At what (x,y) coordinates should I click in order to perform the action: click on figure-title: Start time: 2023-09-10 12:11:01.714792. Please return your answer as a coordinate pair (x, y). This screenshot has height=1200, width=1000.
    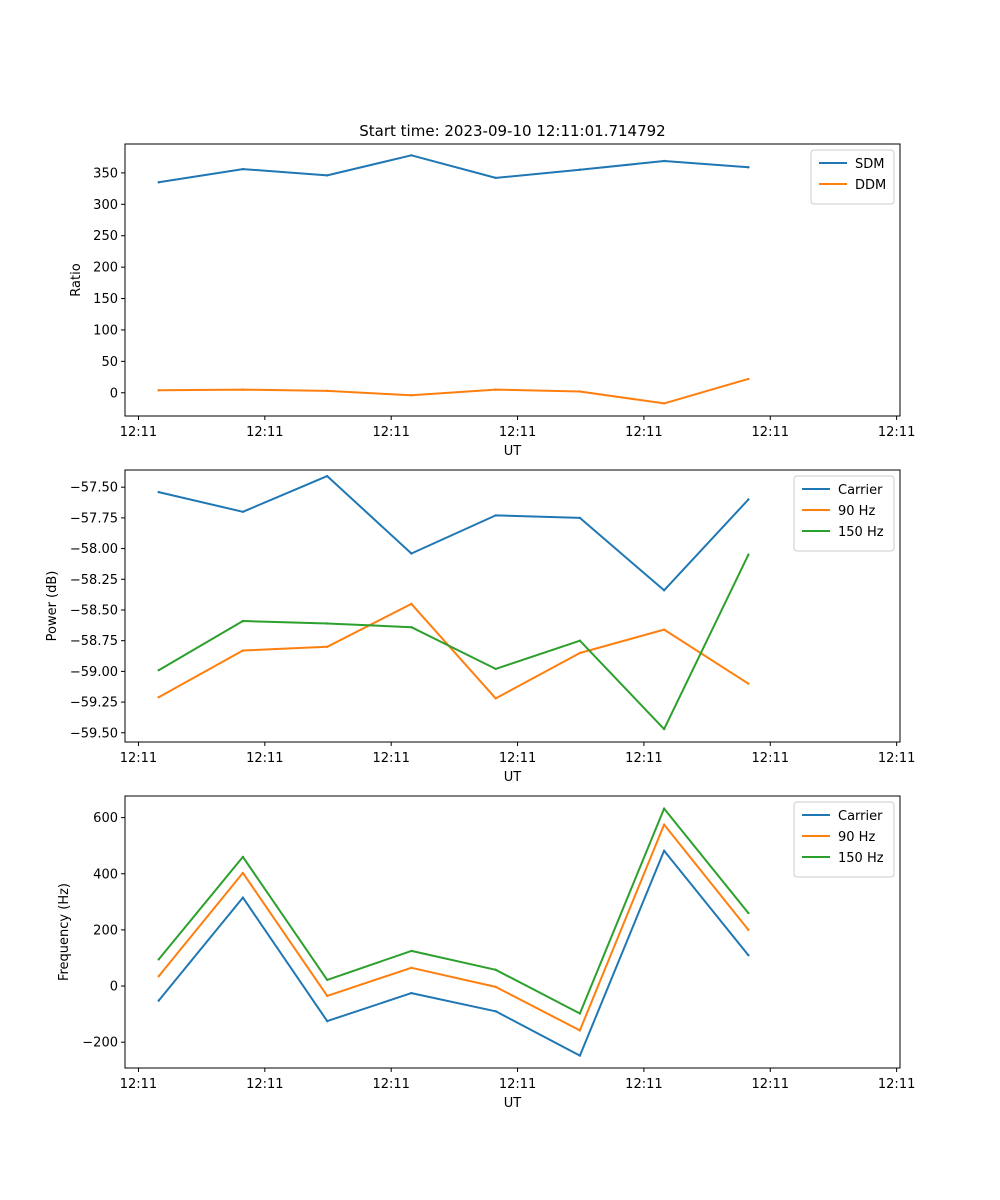
    Looking at the image, I should click on (512, 131).